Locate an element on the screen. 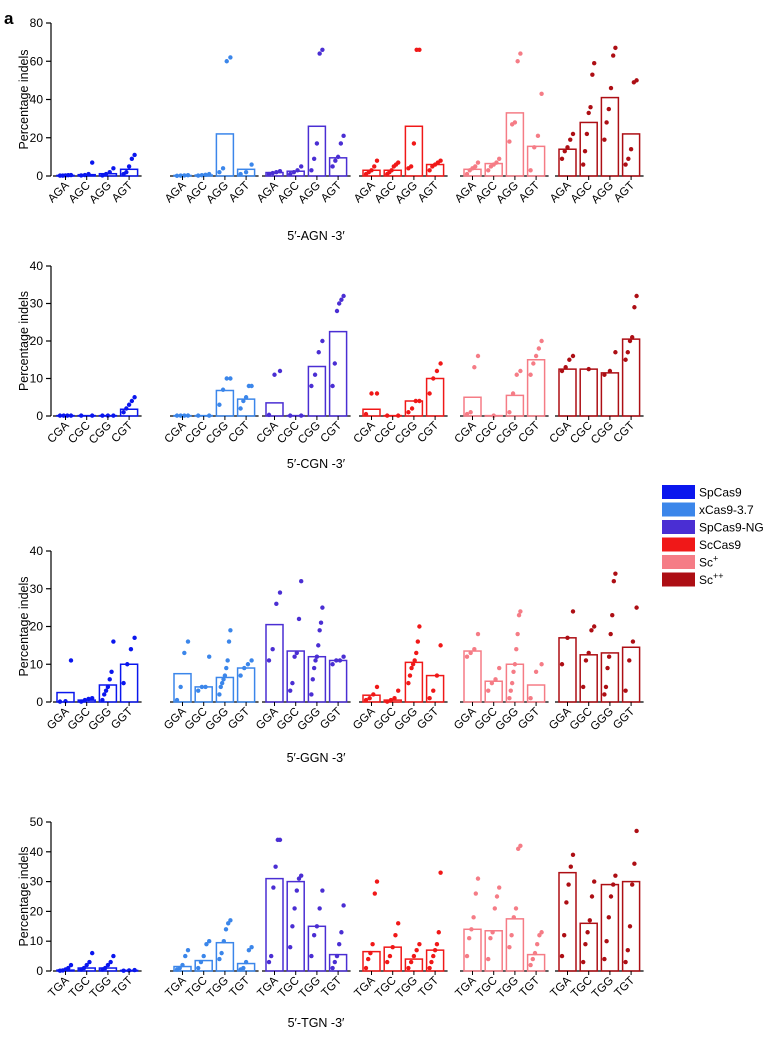  x-tick-label: CGC is located at coordinates (196, 433).